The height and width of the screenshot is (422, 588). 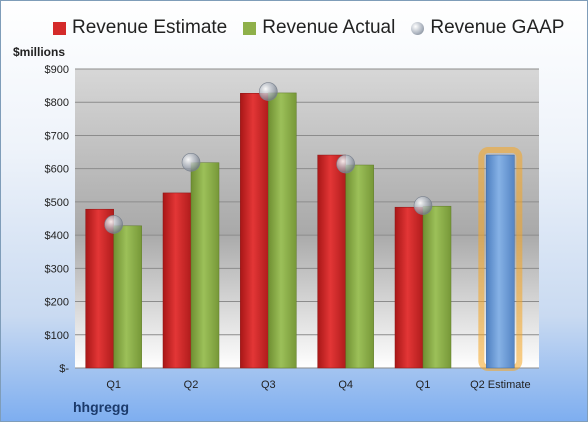 What do you see at coordinates (150, 27) in the screenshot?
I see `legend-label-estimate: Revenue Estimate` at bounding box center [150, 27].